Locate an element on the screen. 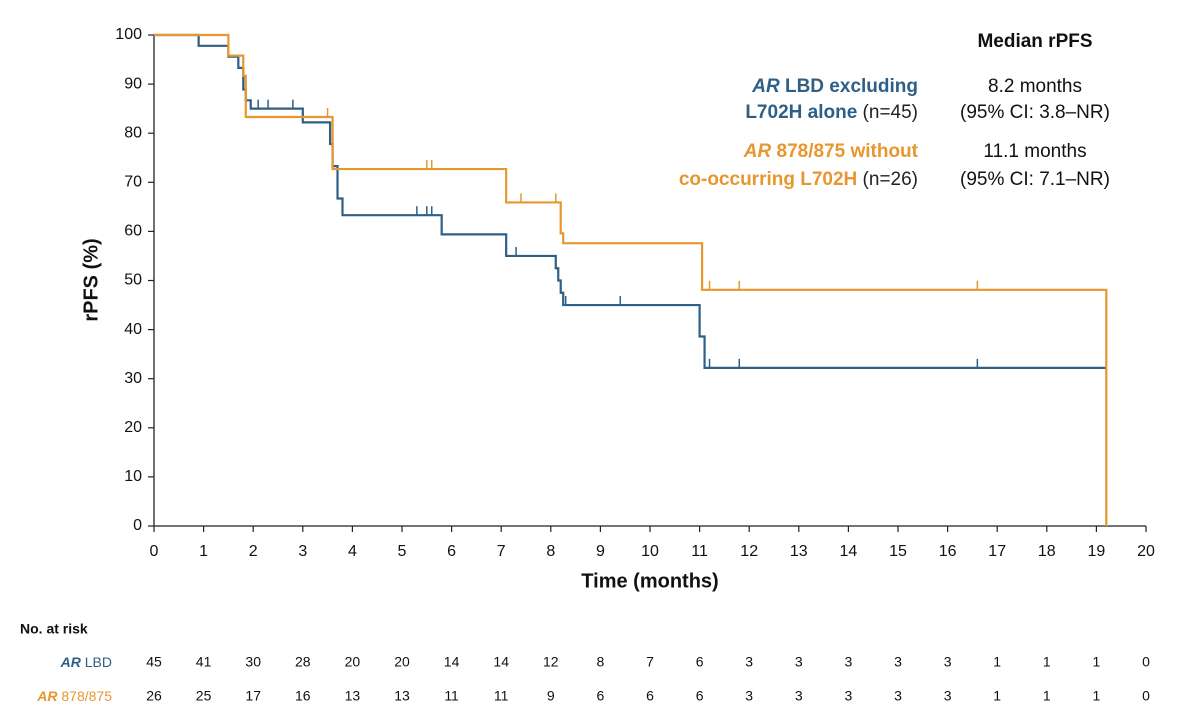 The image size is (1200, 722). legend-label-part: 878/875 without is located at coordinates (844, 151).